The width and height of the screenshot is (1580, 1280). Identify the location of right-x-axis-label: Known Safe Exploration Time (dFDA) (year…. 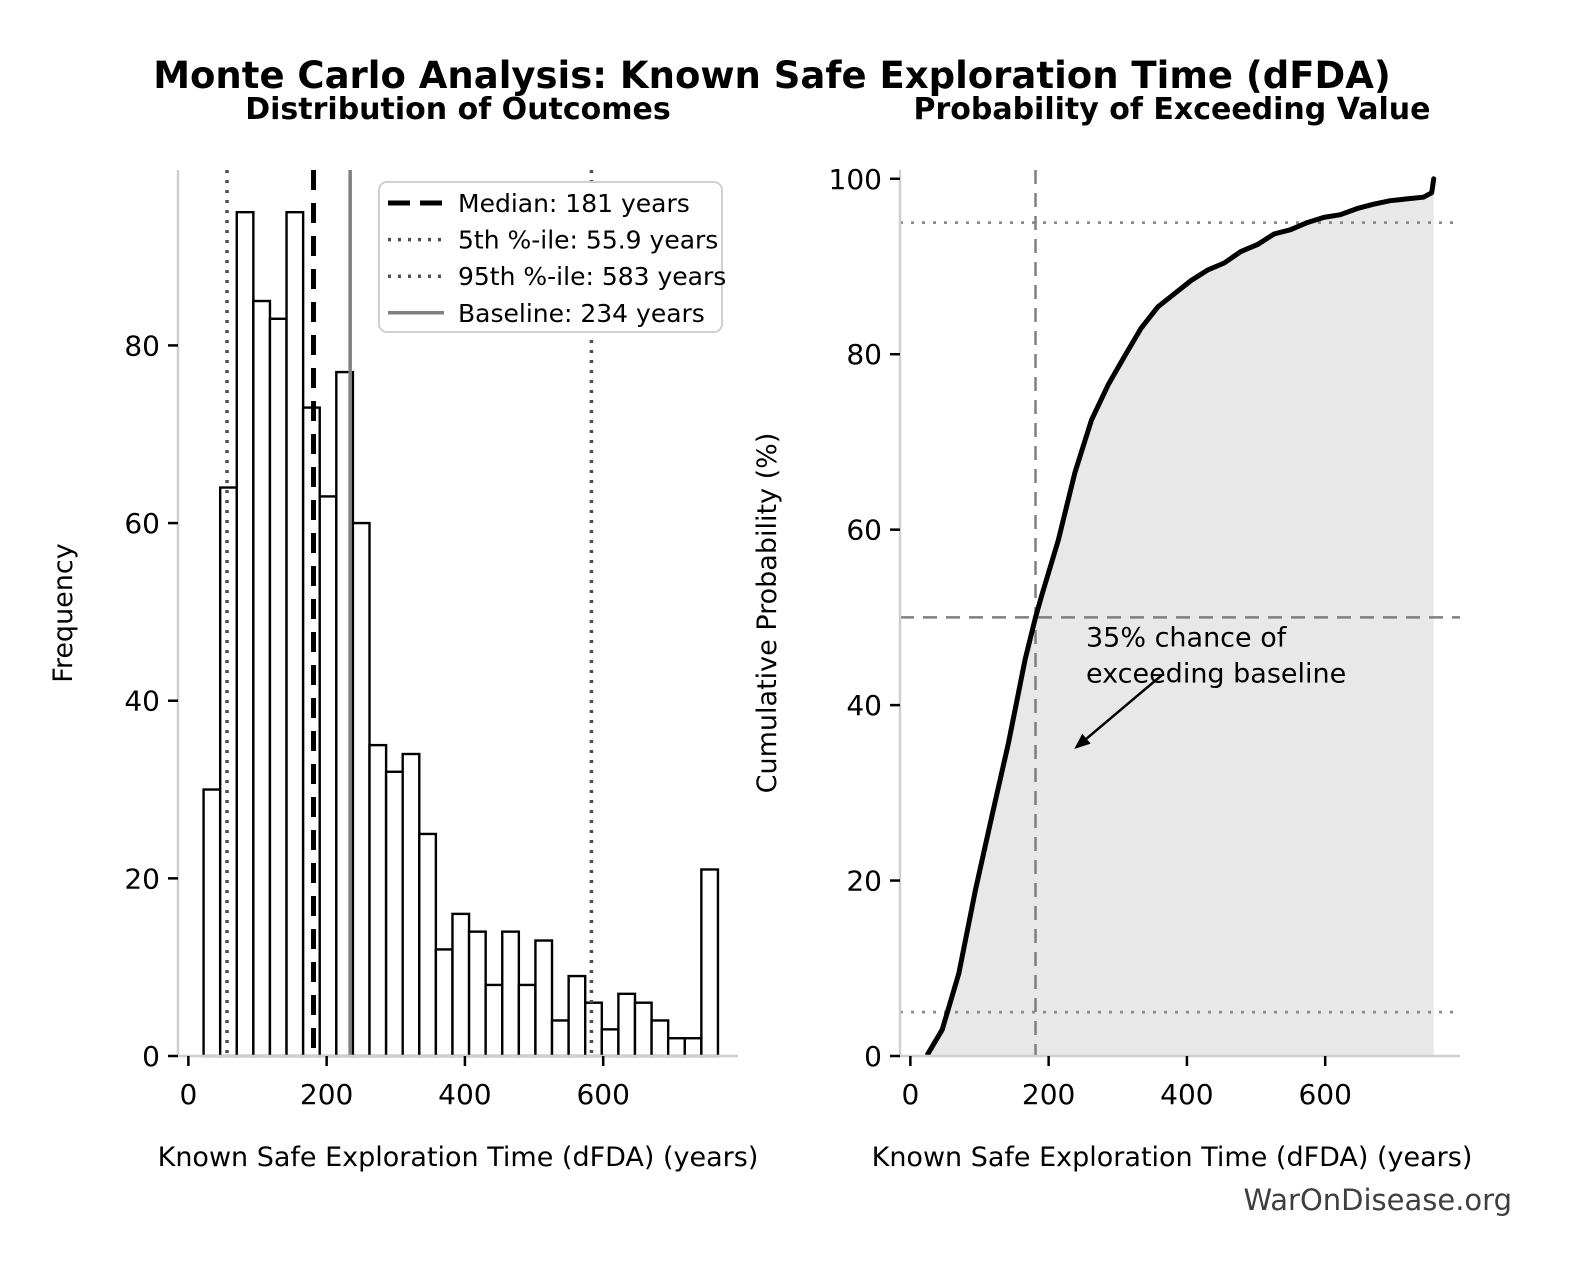
(1172, 1157).